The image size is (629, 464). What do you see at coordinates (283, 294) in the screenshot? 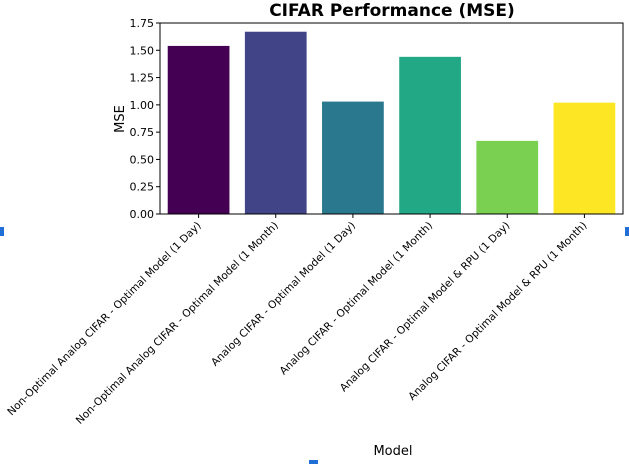
I see `x-tick-label: Analog CIFAR - Optimal Model (1 Day)` at bounding box center [283, 294].